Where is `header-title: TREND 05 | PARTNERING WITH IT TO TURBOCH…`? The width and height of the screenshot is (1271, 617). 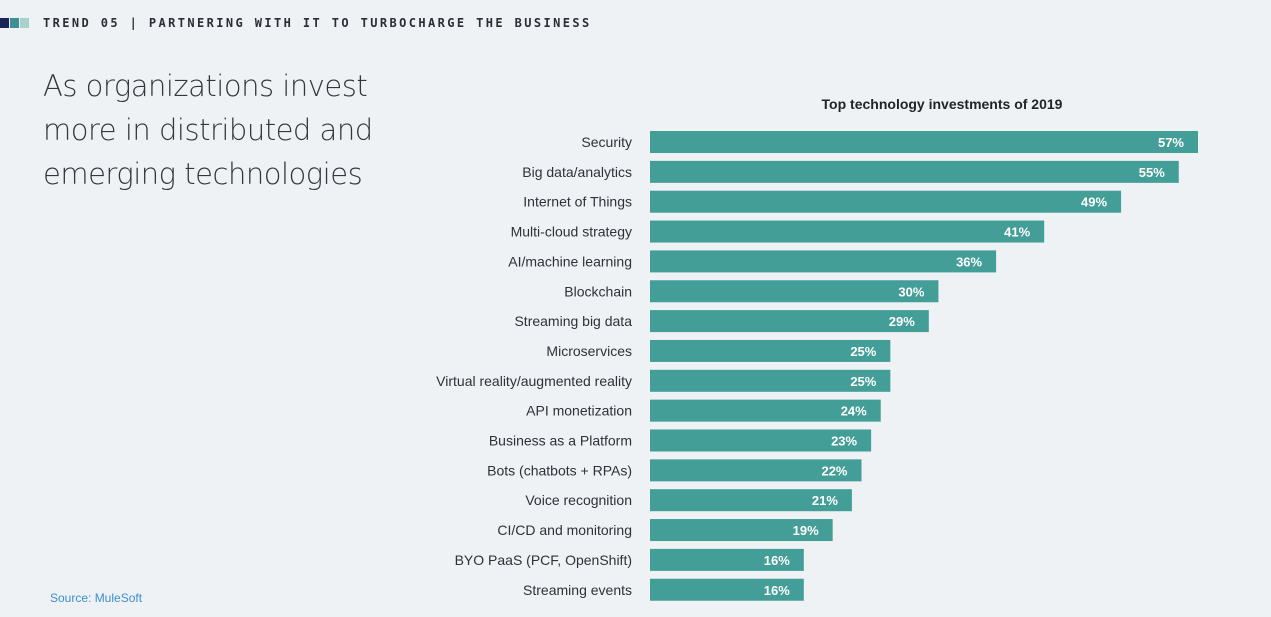
header-title: TREND 05 | PARTNERING WITH IT TO TURBOCH… is located at coordinates (317, 23).